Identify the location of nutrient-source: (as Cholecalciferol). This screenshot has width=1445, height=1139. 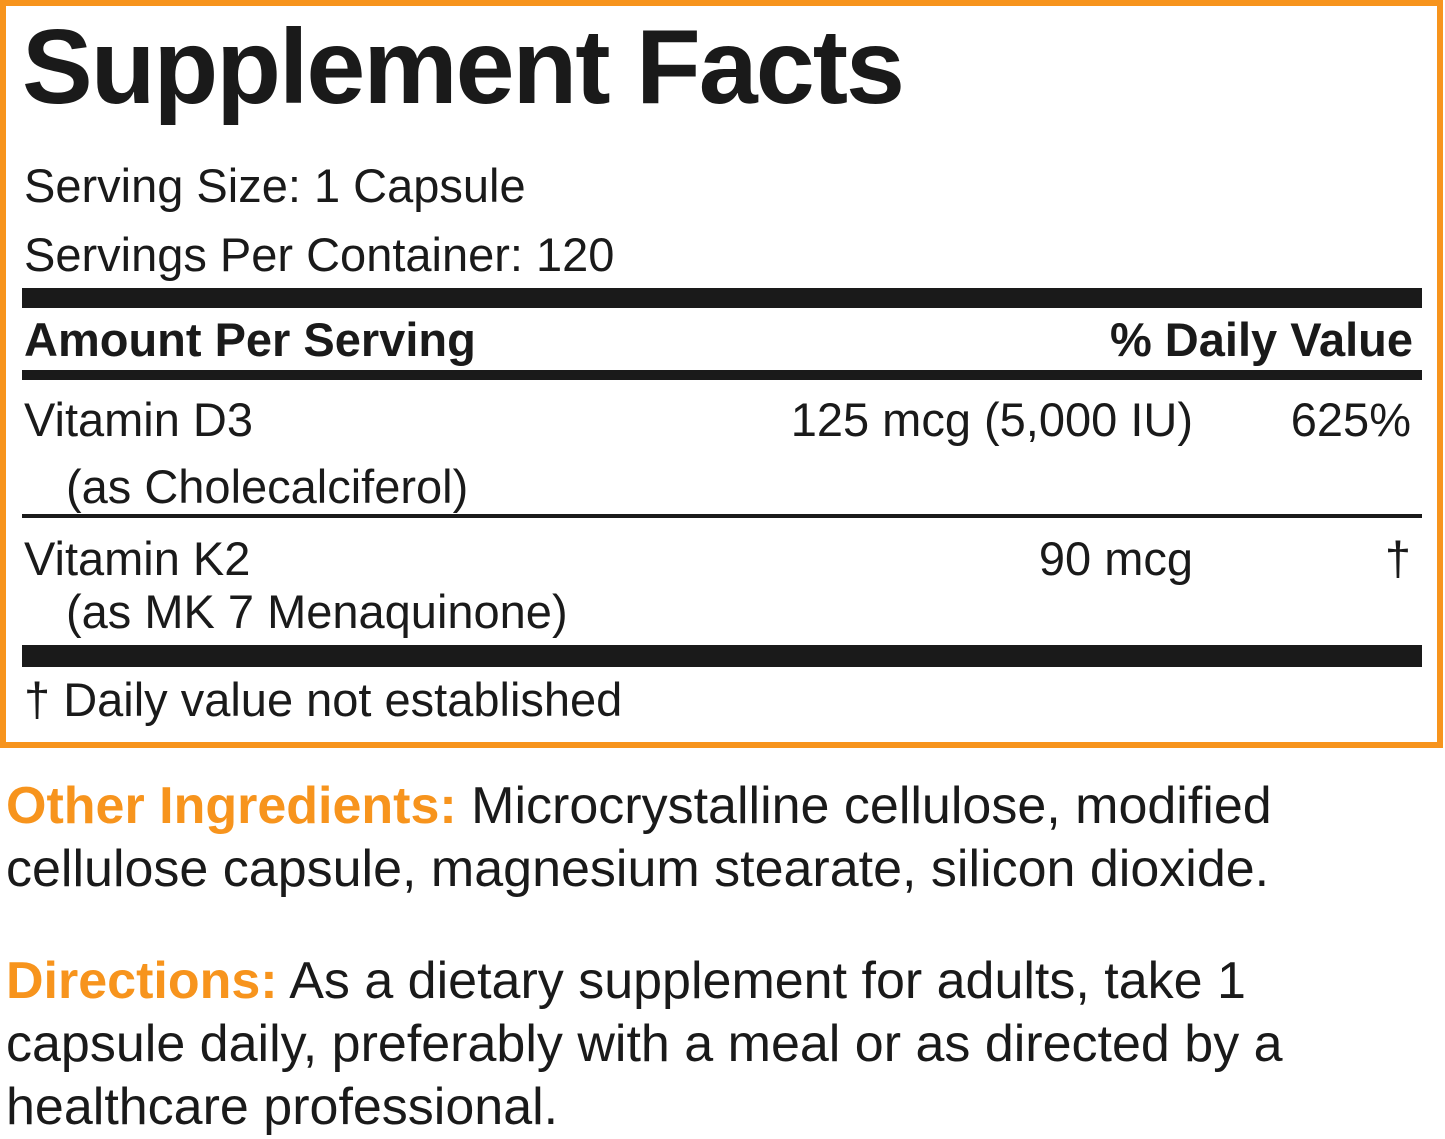
(267, 486).